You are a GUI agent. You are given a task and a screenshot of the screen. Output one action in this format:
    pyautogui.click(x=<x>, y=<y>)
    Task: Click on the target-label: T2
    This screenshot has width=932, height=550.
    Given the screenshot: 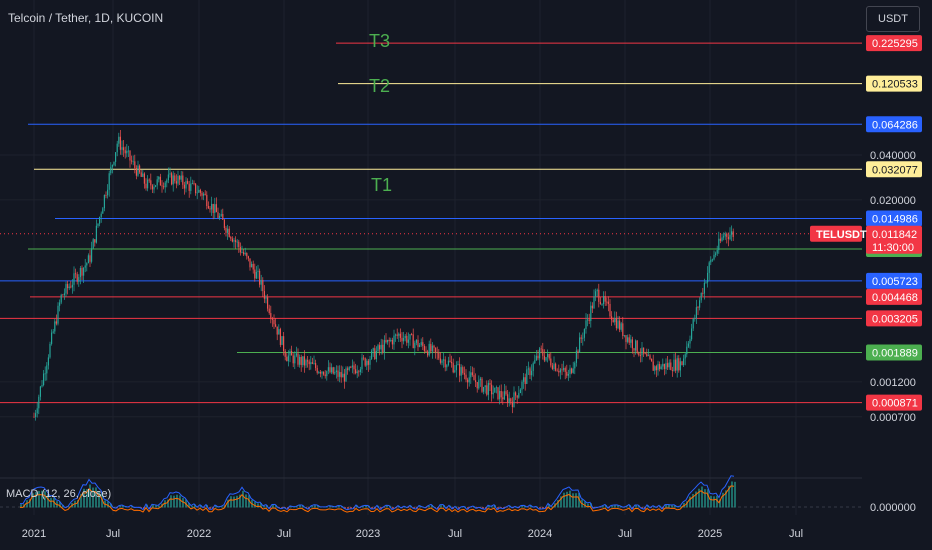 What is the action you would take?
    pyautogui.click(x=379, y=86)
    